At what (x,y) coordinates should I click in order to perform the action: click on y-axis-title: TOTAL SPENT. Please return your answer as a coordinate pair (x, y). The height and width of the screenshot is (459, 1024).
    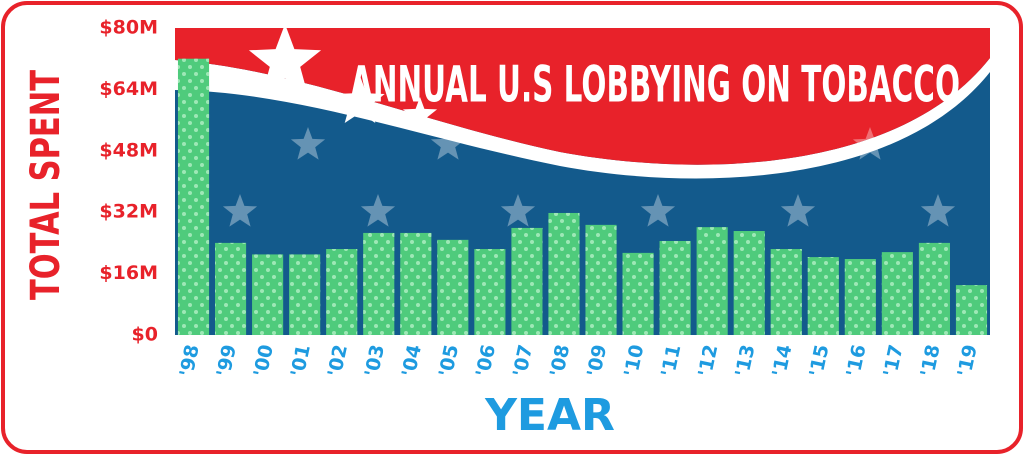
    Looking at the image, I should click on (46, 184).